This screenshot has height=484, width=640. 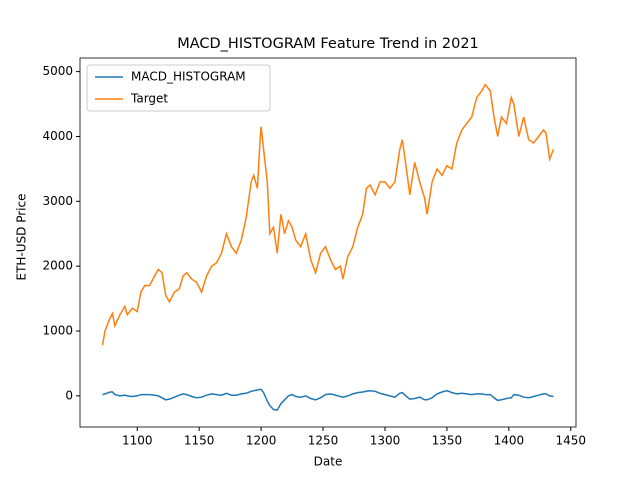 What do you see at coordinates (69, 395) in the screenshot?
I see `y-tick-label: 0` at bounding box center [69, 395].